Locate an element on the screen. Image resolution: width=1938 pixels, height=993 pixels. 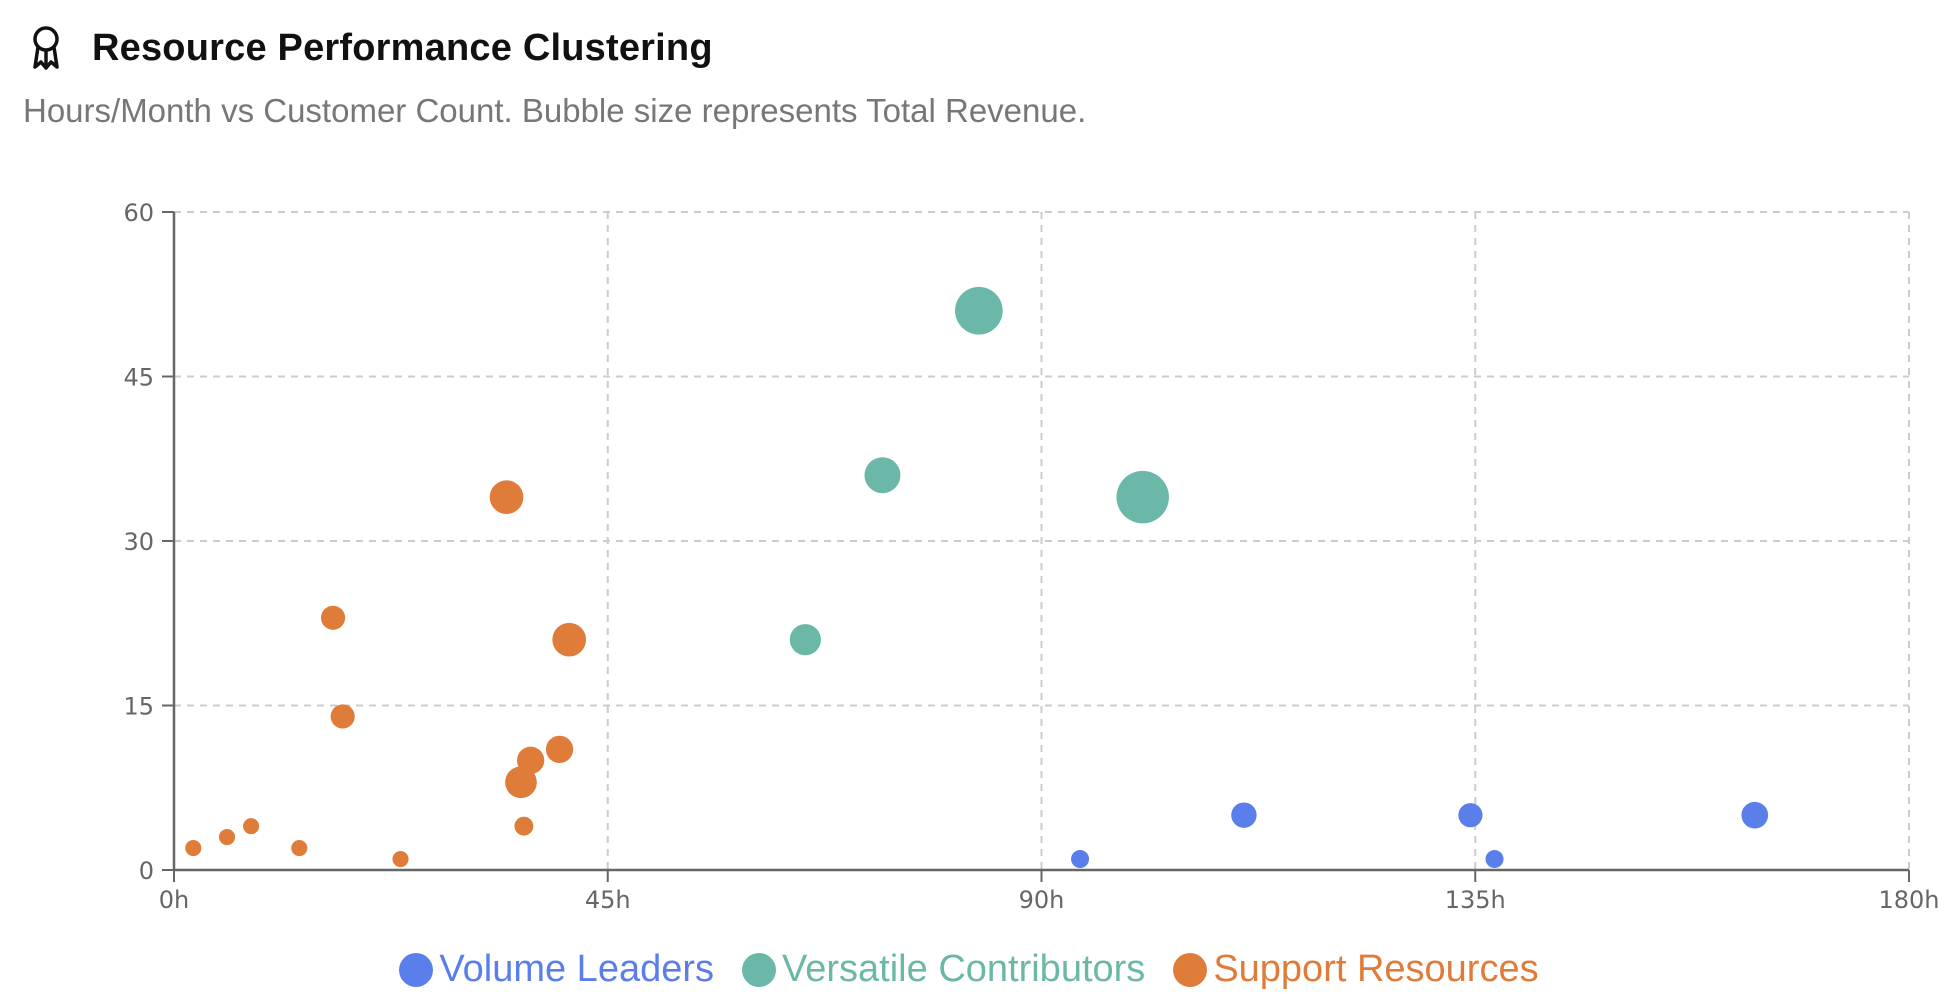
legend-item: Support Resources is located at coordinates (1356, 969).